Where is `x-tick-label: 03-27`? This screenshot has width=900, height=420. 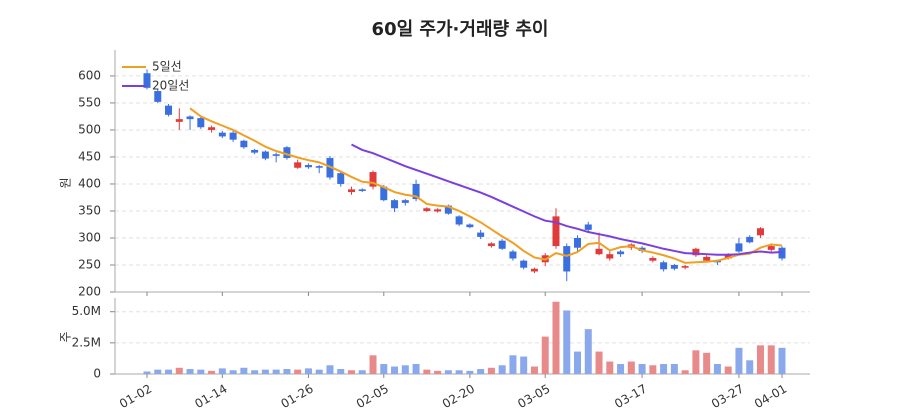
x-tick-label: 03-27 is located at coordinates (727, 397).